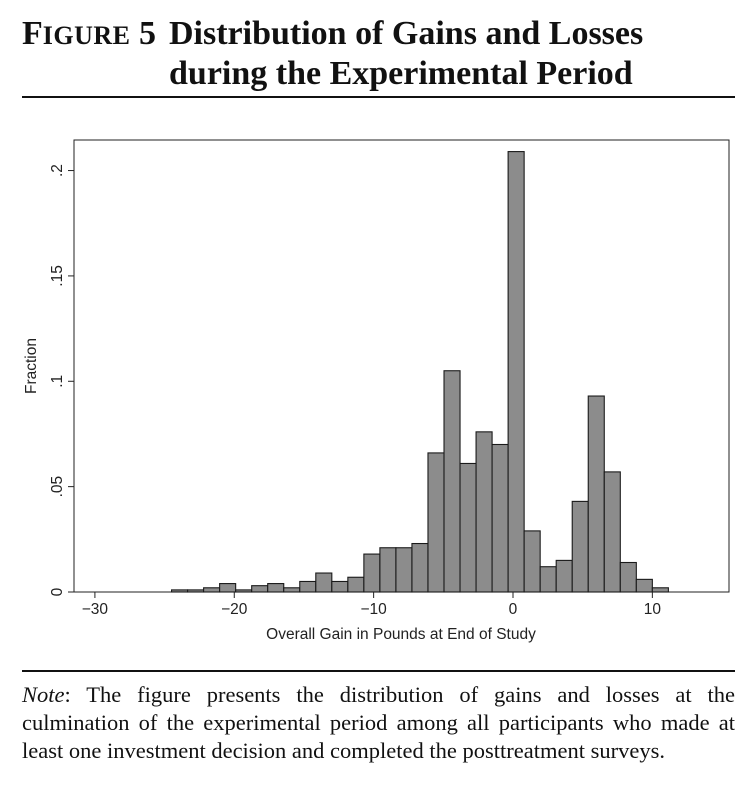 This screenshot has width=747, height=808. What do you see at coordinates (373, 609) in the screenshot?
I see `x-tick-label: −10` at bounding box center [373, 609].